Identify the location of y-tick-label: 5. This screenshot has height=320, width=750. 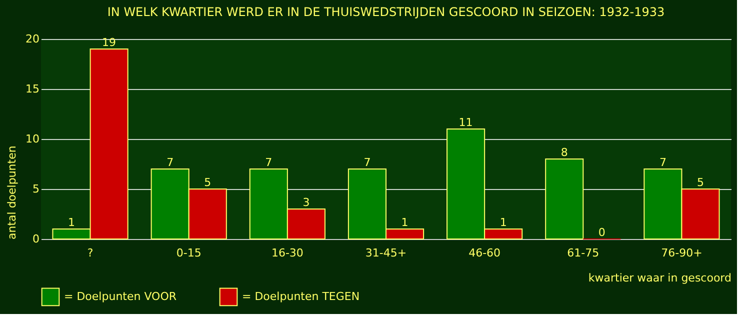
(36, 189).